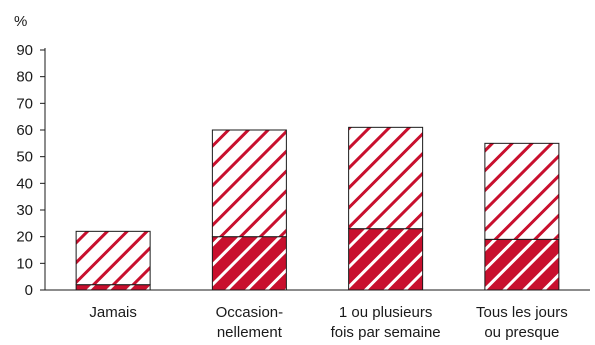 This screenshot has height=345, width=595. I want to click on y-tick-label: 30, so click(24, 210).